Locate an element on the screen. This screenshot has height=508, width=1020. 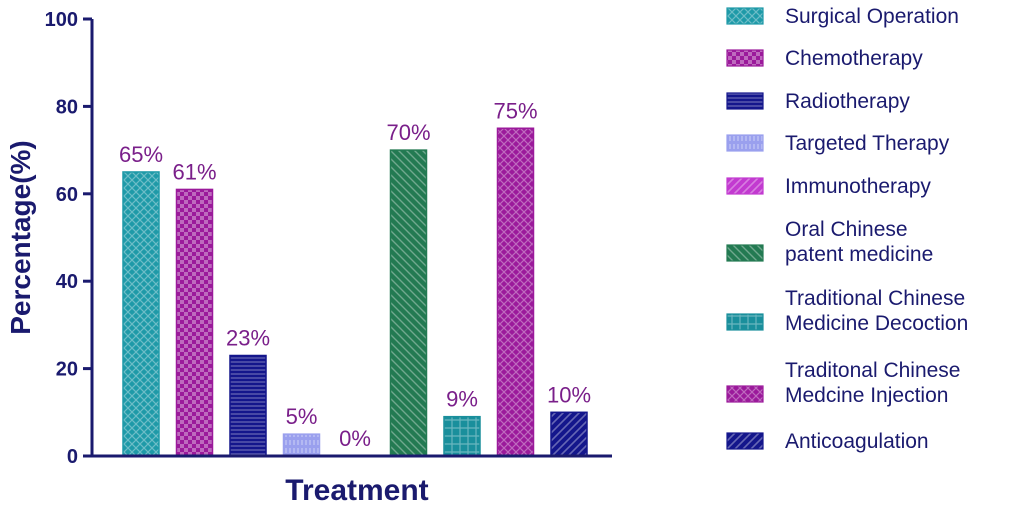
legend-item-0: Surgical Operation is located at coordinates (842, 16).